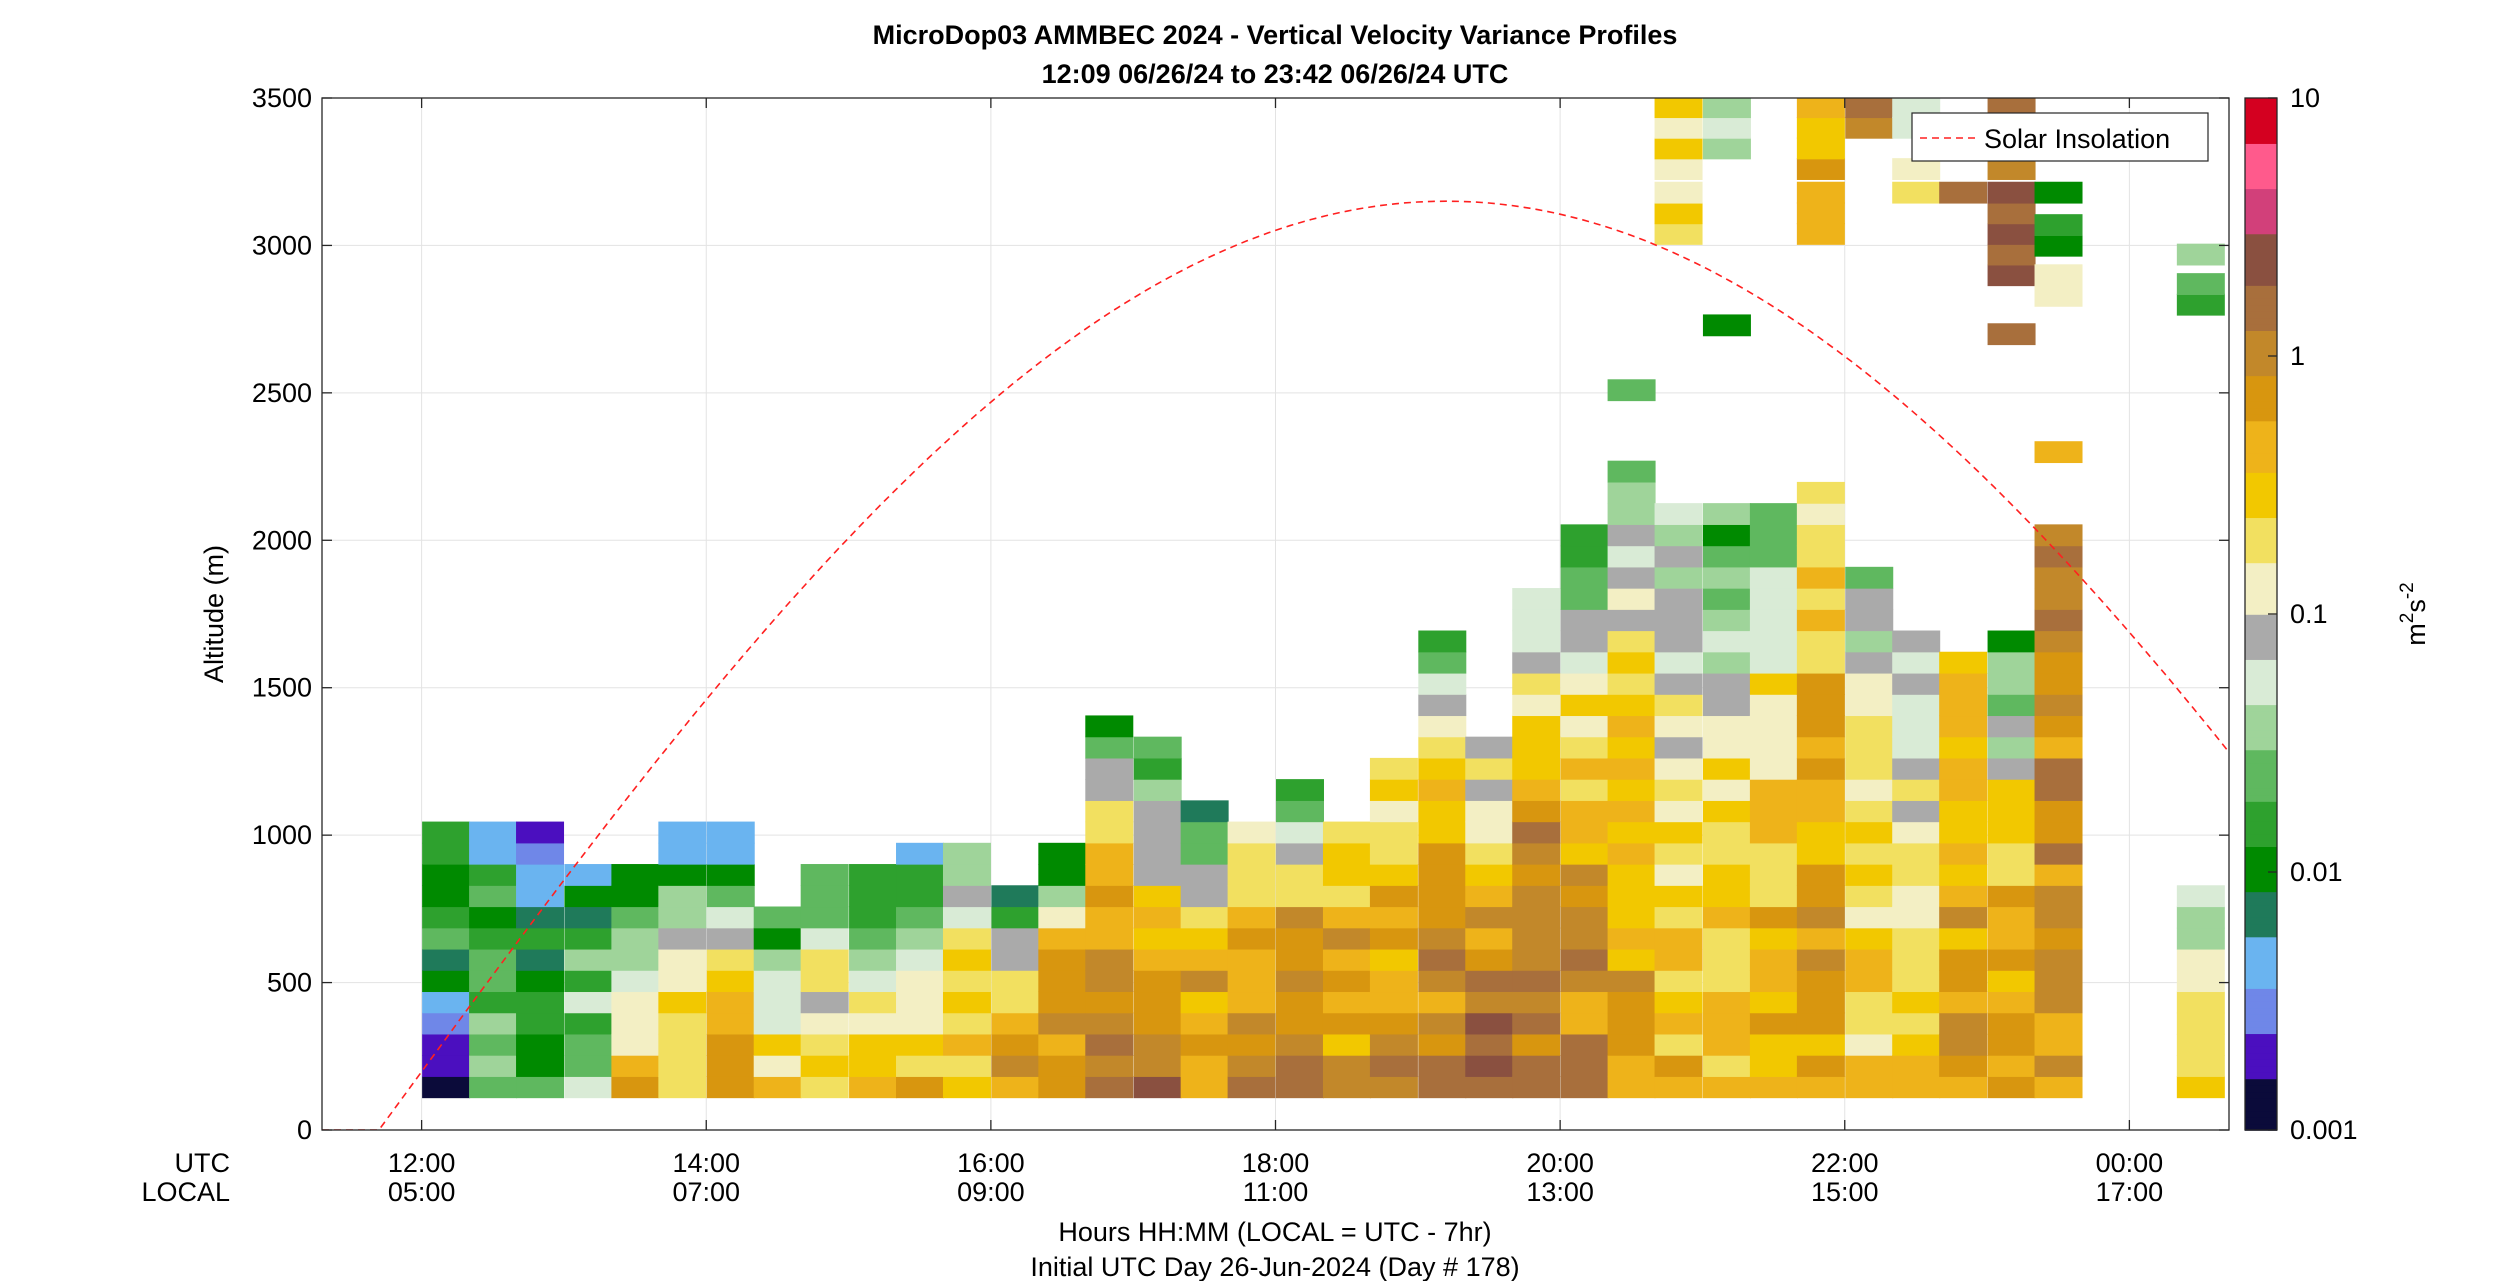  Describe the element at coordinates (1274, 1232) in the screenshot. I see `x-axis-label: Hours HH:MM (LOCAL = UTC - 7hr)` at that location.